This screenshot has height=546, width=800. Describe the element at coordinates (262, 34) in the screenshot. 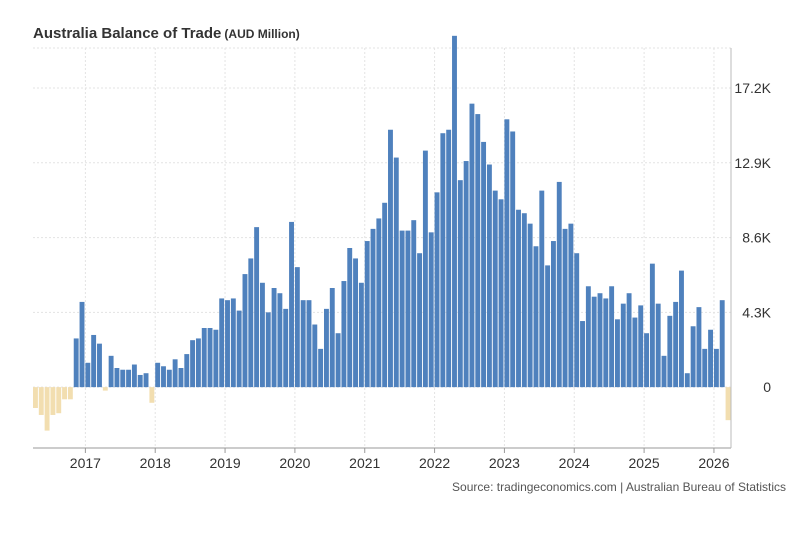

I see `chart-subtitle: (AUD Million)` at that location.